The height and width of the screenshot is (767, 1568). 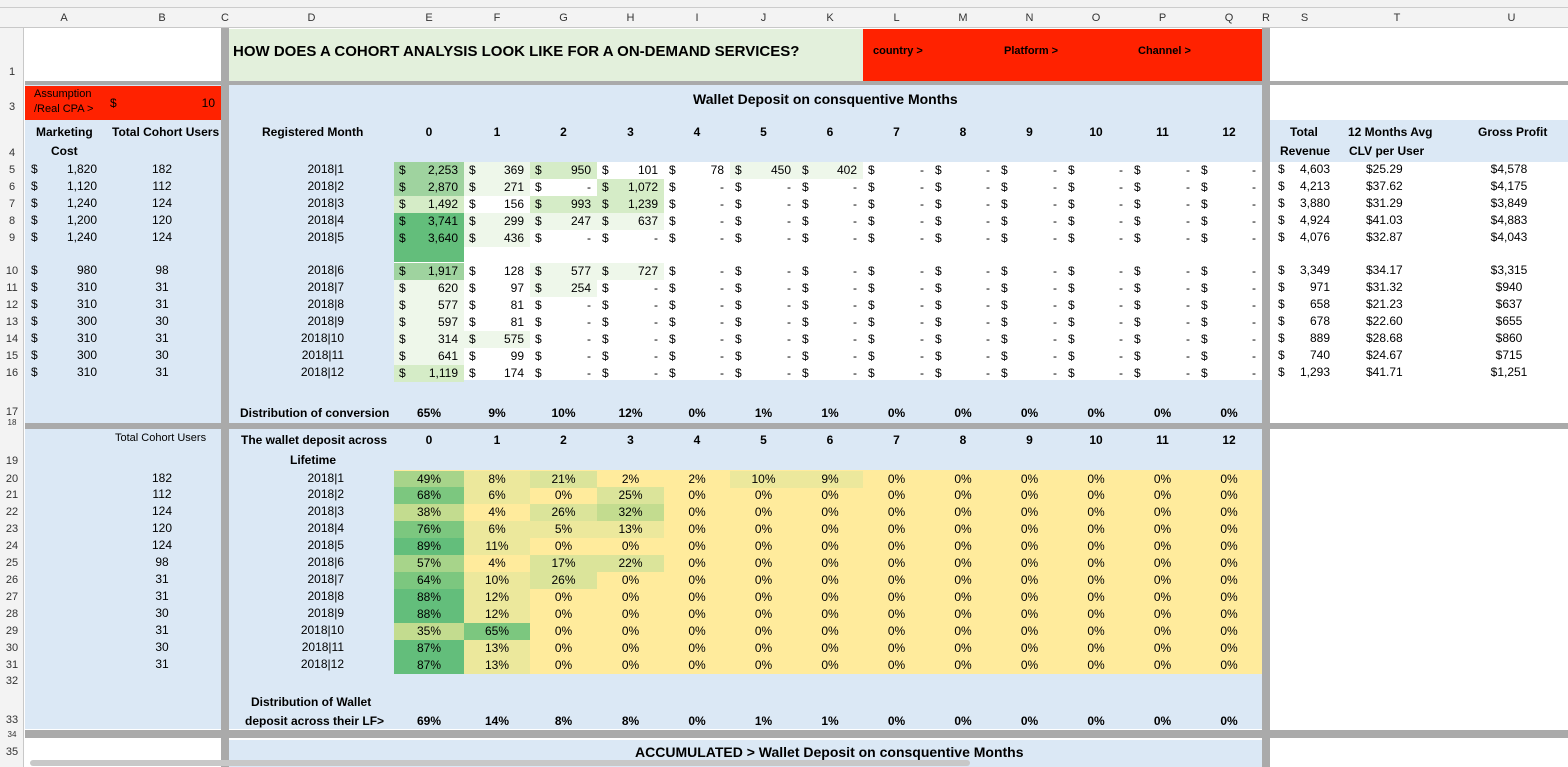 I want to click on deposit-value: 81, so click(x=517, y=305).